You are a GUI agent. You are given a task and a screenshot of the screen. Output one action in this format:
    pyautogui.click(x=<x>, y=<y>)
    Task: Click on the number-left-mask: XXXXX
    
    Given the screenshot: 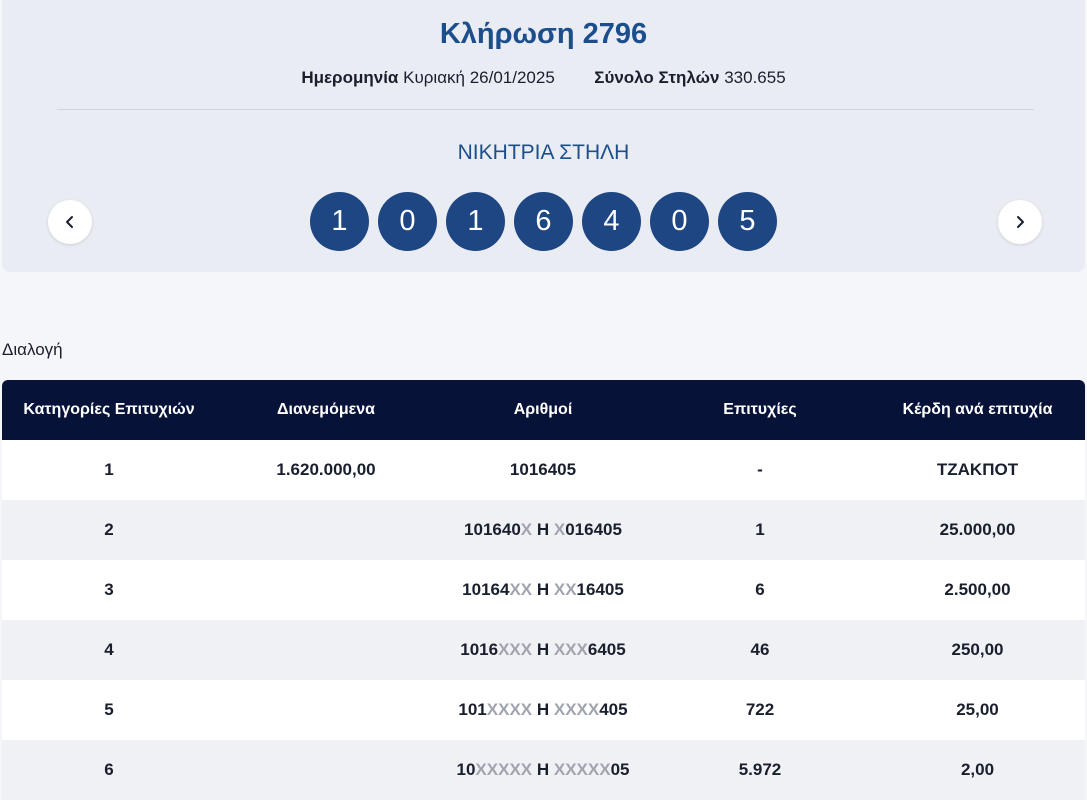 What is the action you would take?
    pyautogui.click(x=504, y=769)
    